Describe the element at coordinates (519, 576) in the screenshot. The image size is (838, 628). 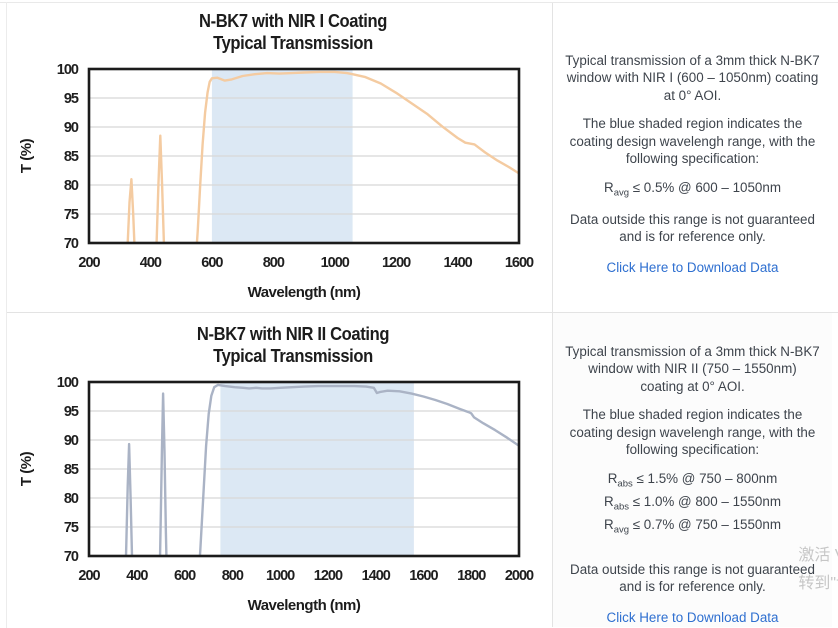
I see `x-tick-label: 2000` at that location.